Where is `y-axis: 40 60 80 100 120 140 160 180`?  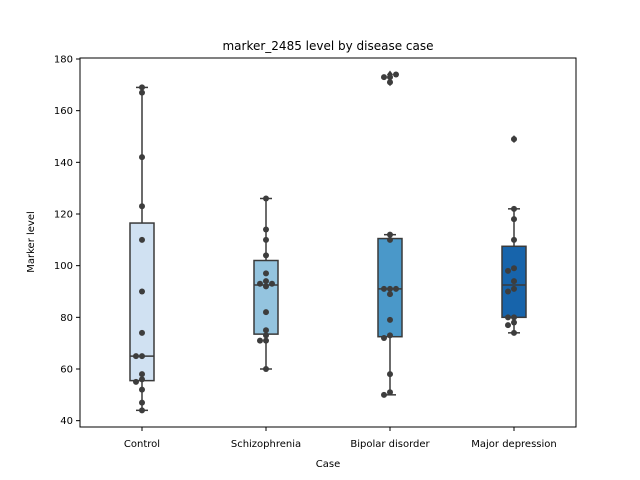
y-axis: 40 60 80 100 120 140 160 180 is located at coordinates (67, 241).